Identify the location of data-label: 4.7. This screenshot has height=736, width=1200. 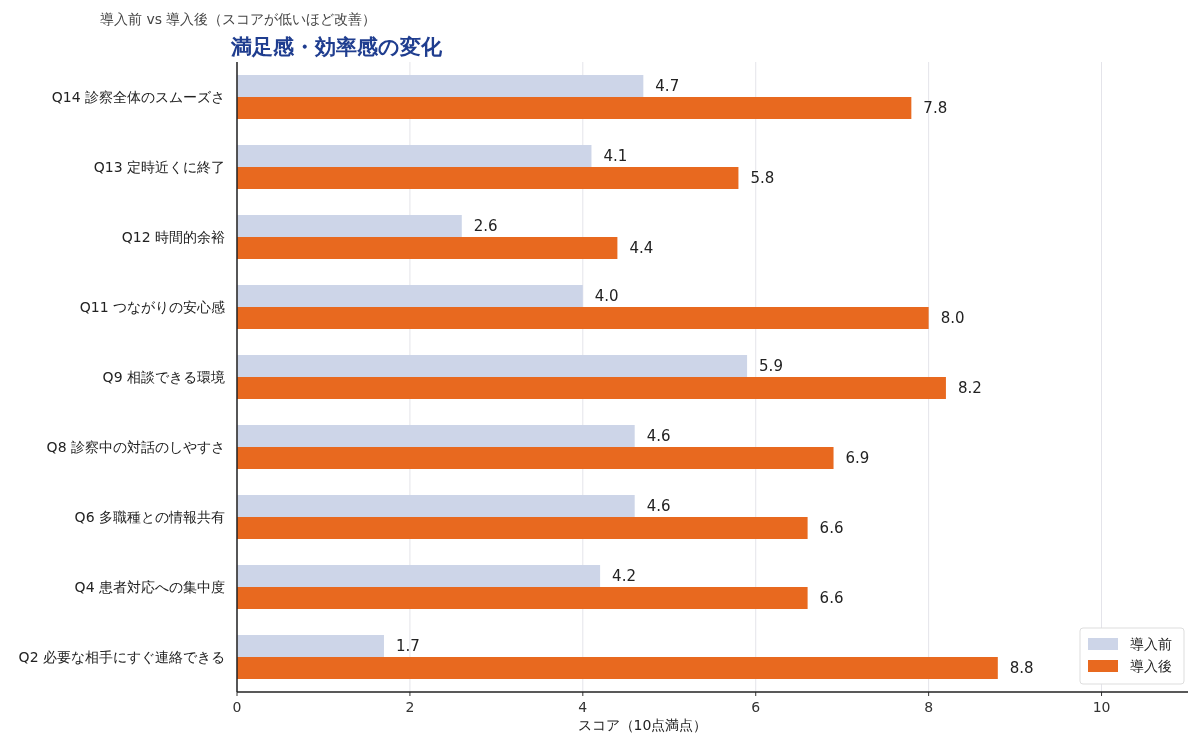
(667, 86).